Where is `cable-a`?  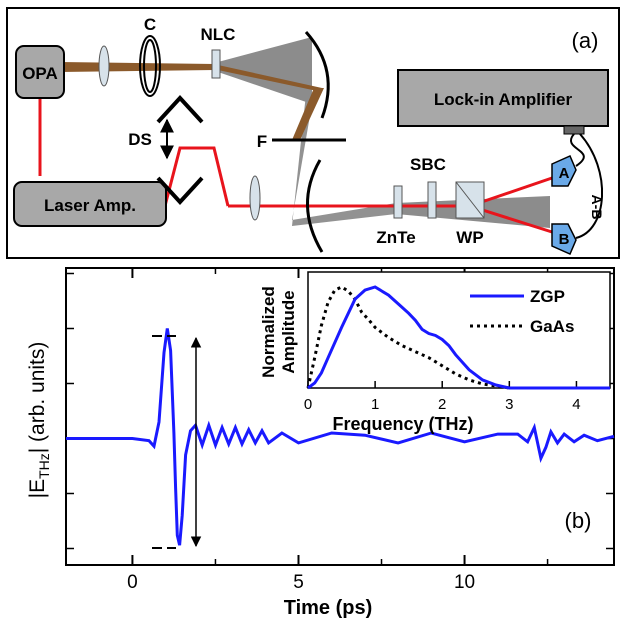 cable-a is located at coordinates (577, 150).